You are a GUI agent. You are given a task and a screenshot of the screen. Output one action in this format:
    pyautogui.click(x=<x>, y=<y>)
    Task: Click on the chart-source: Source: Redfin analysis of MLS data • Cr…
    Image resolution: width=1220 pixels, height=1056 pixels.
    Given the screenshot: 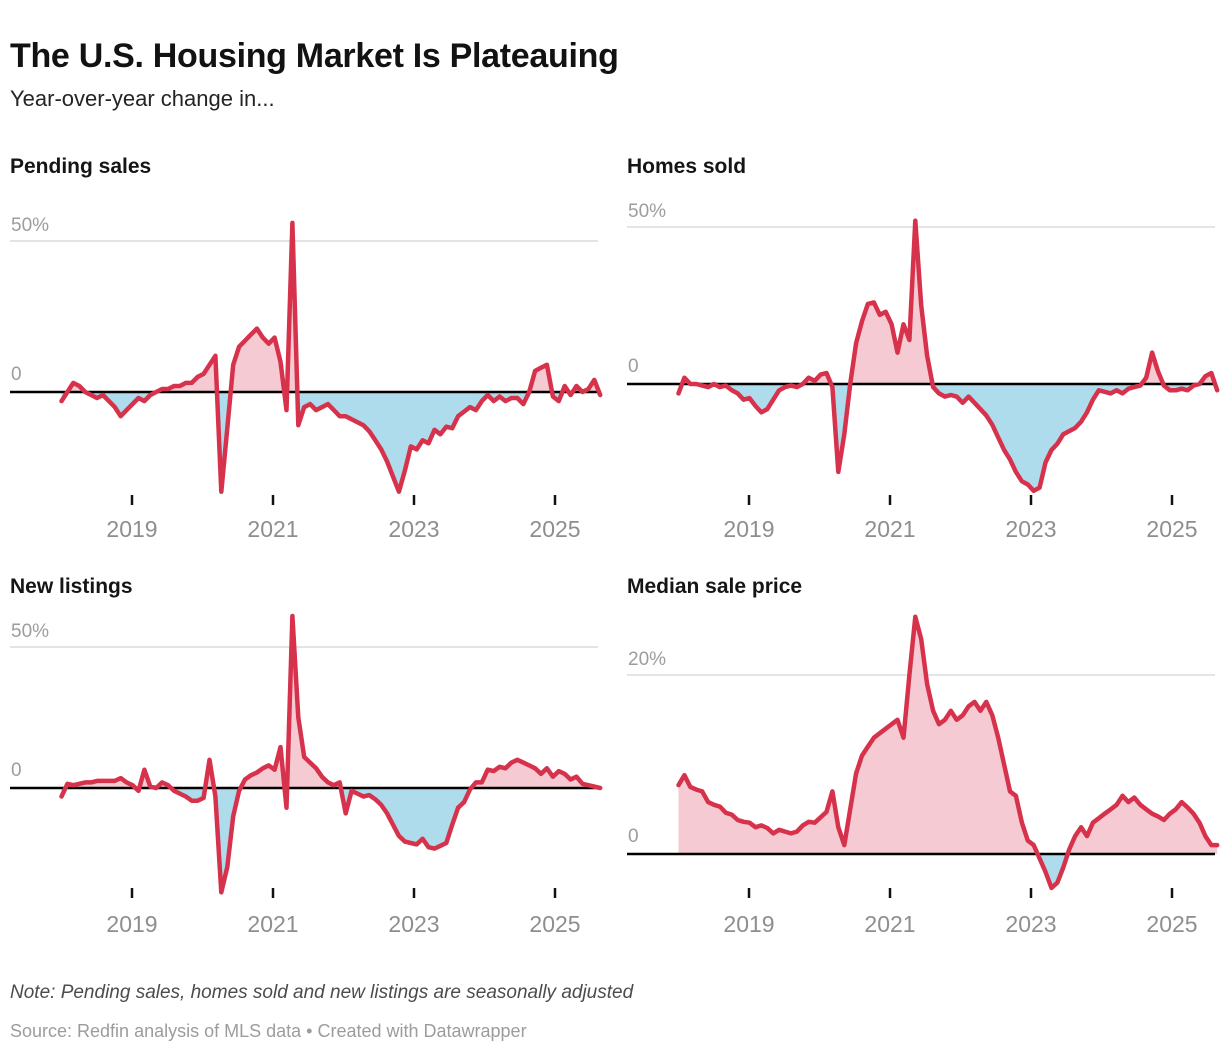 What is the action you would take?
    pyautogui.click(x=268, y=1031)
    